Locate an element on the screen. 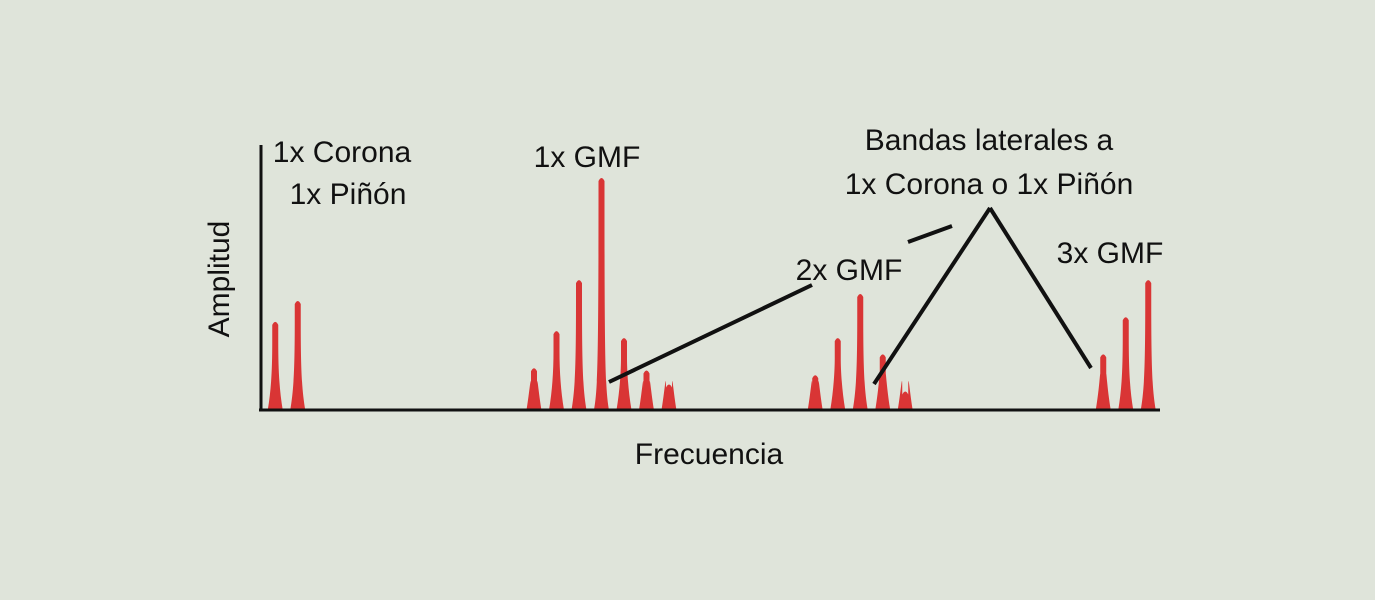 Image resolution: width=1375 pixels, height=600 pixels. y-axis-title: Amplitud is located at coordinates (219, 279).